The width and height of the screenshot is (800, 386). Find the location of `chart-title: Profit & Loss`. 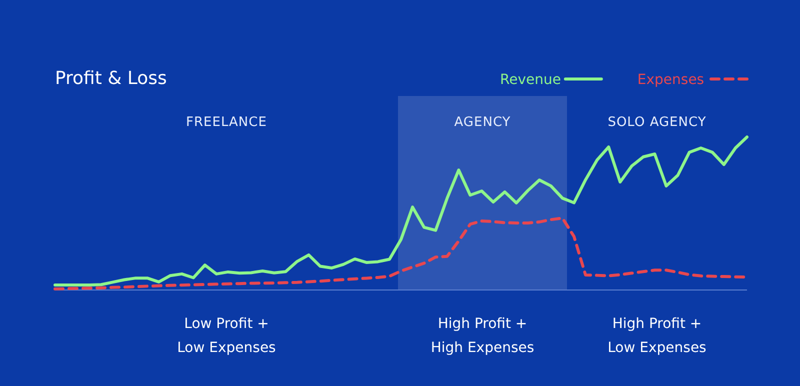

chart-title: Profit & Loss is located at coordinates (111, 78).